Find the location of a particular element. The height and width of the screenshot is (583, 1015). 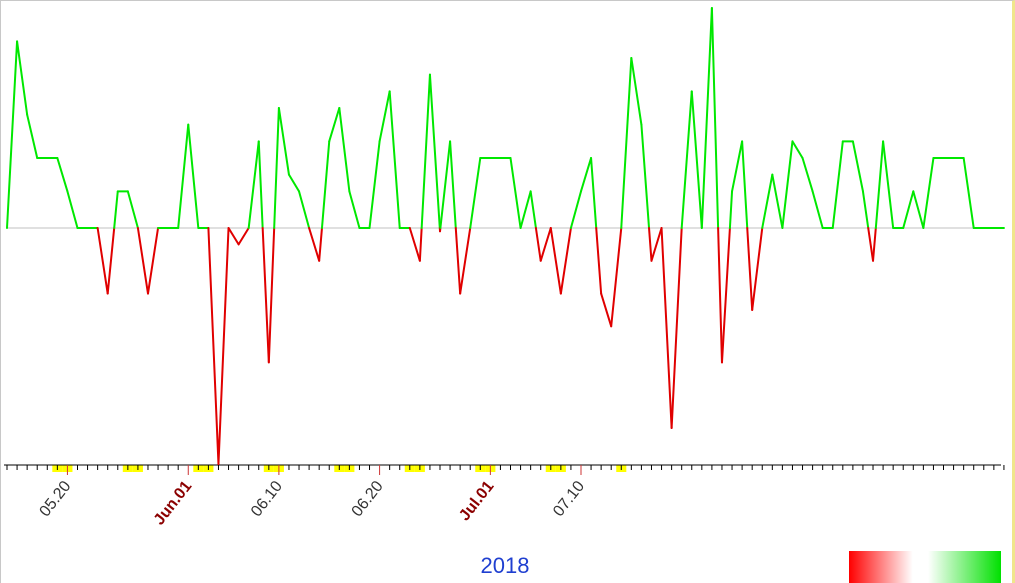

x-tick-label: Jul.01 is located at coordinates (476, 501).